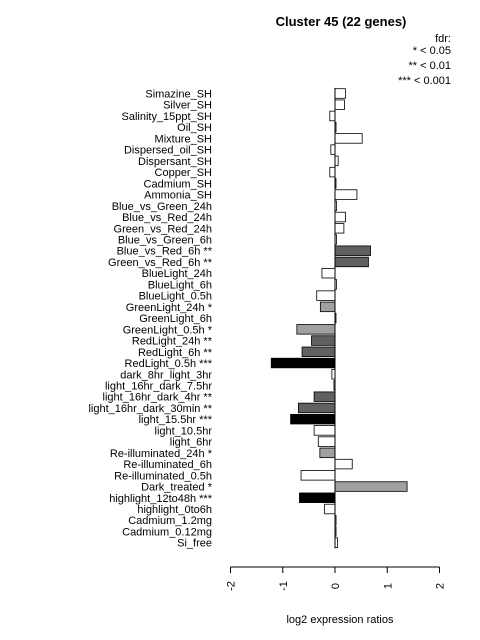 The height and width of the screenshot is (640, 480). I want to click on x-axis: -2 -1 0 1 2, so click(336, 578).